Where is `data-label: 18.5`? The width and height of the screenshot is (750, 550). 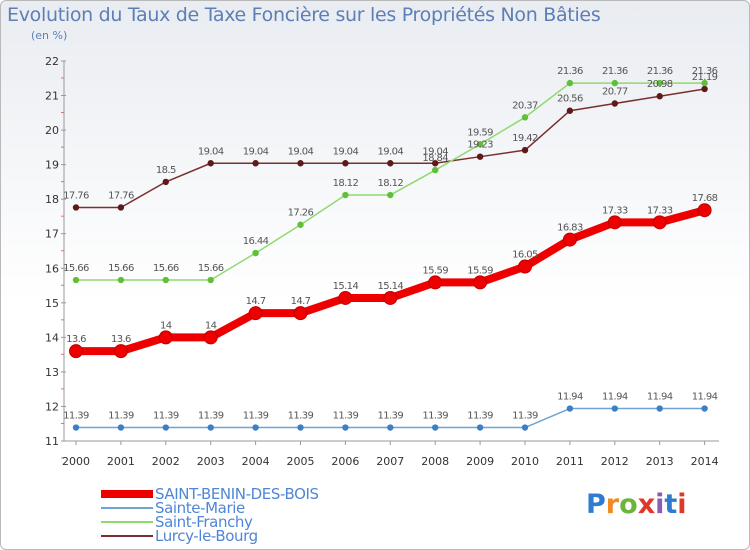
data-label: 18.5 is located at coordinates (166, 170).